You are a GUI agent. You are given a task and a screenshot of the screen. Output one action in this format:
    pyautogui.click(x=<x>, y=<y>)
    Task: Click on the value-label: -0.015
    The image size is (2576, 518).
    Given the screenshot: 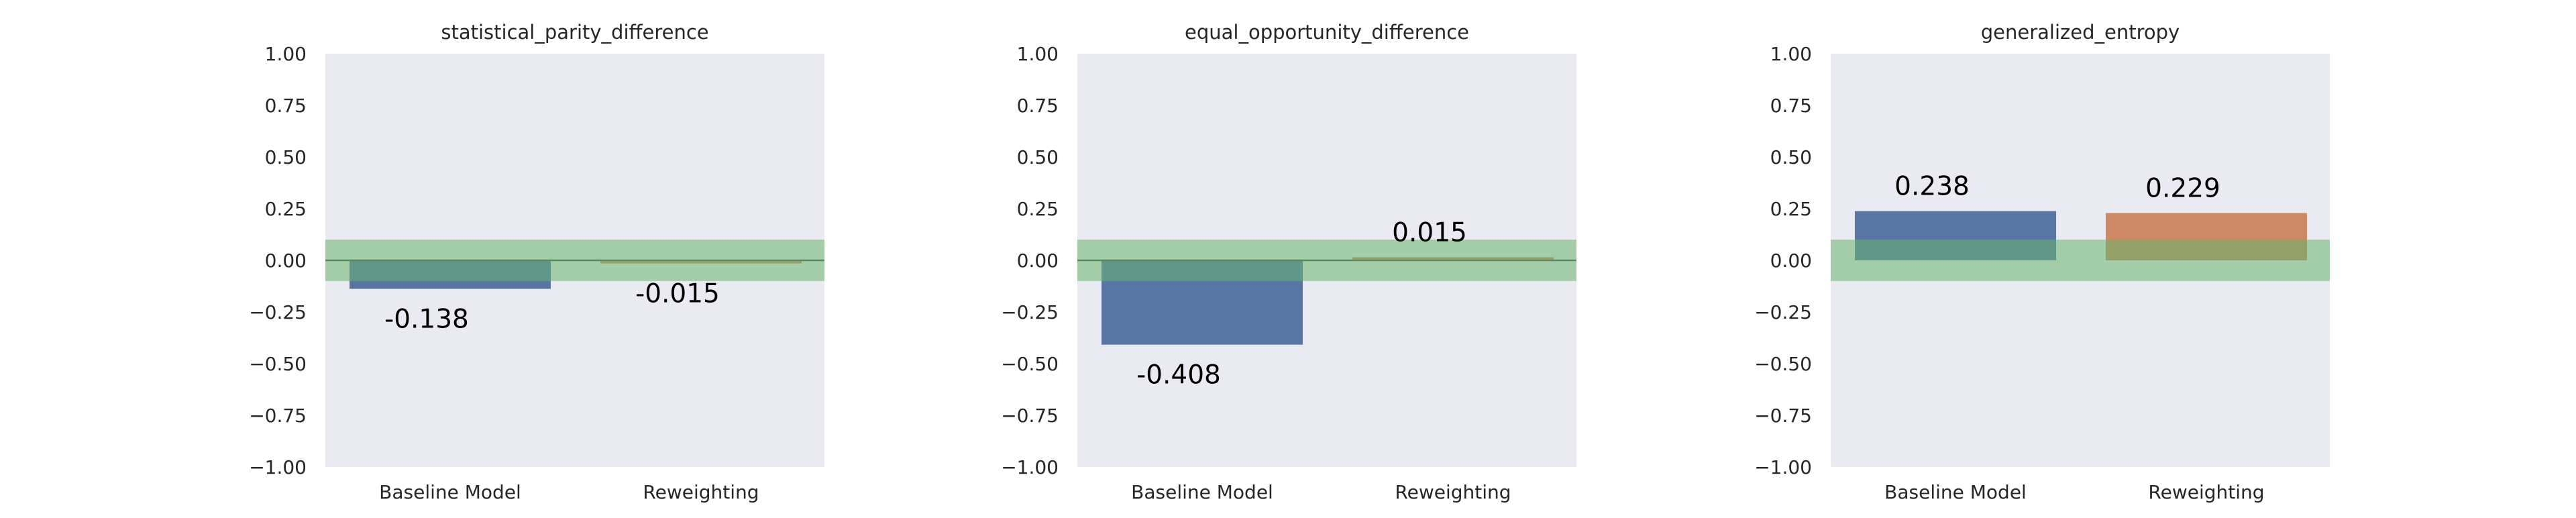 What is the action you would take?
    pyautogui.click(x=677, y=294)
    